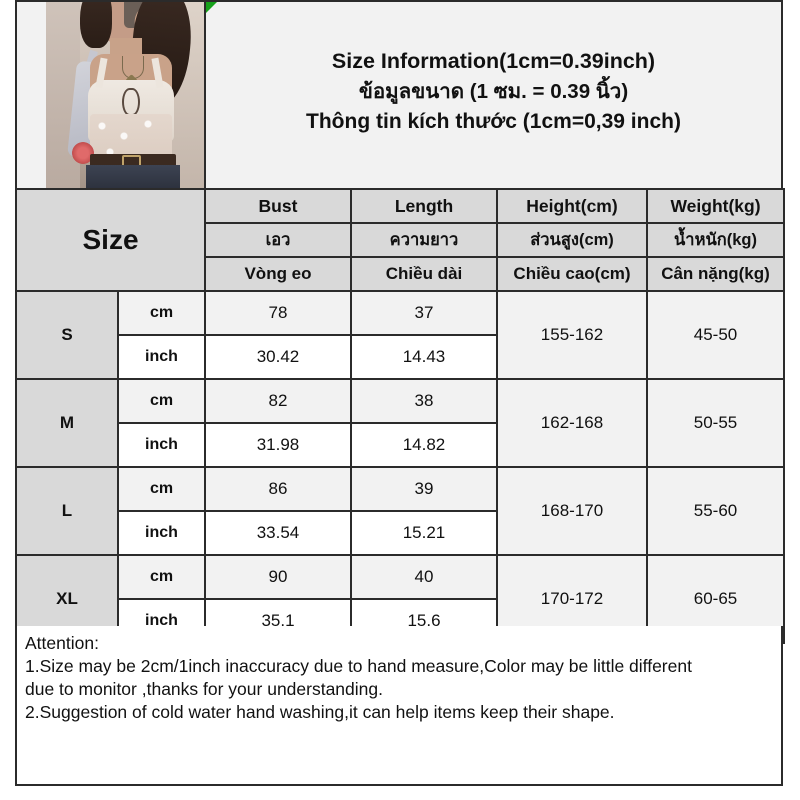  Describe the element at coordinates (133, 176) in the screenshot. I see `jeans` at that location.